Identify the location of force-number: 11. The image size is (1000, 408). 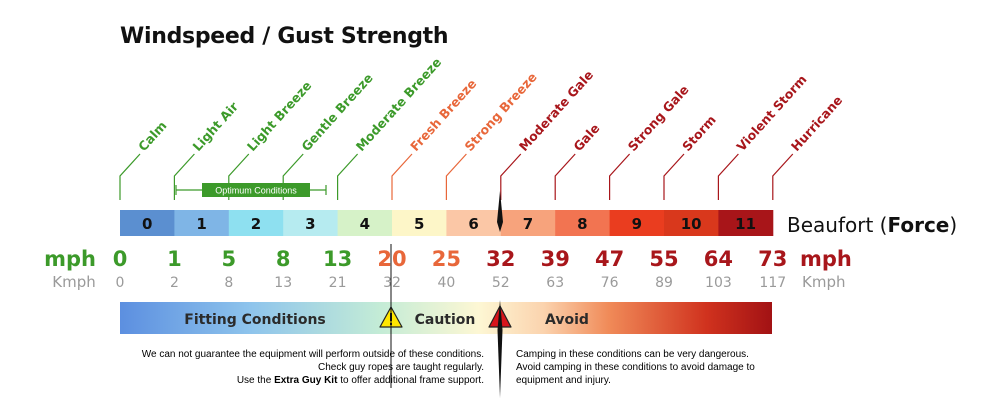
(745, 224).